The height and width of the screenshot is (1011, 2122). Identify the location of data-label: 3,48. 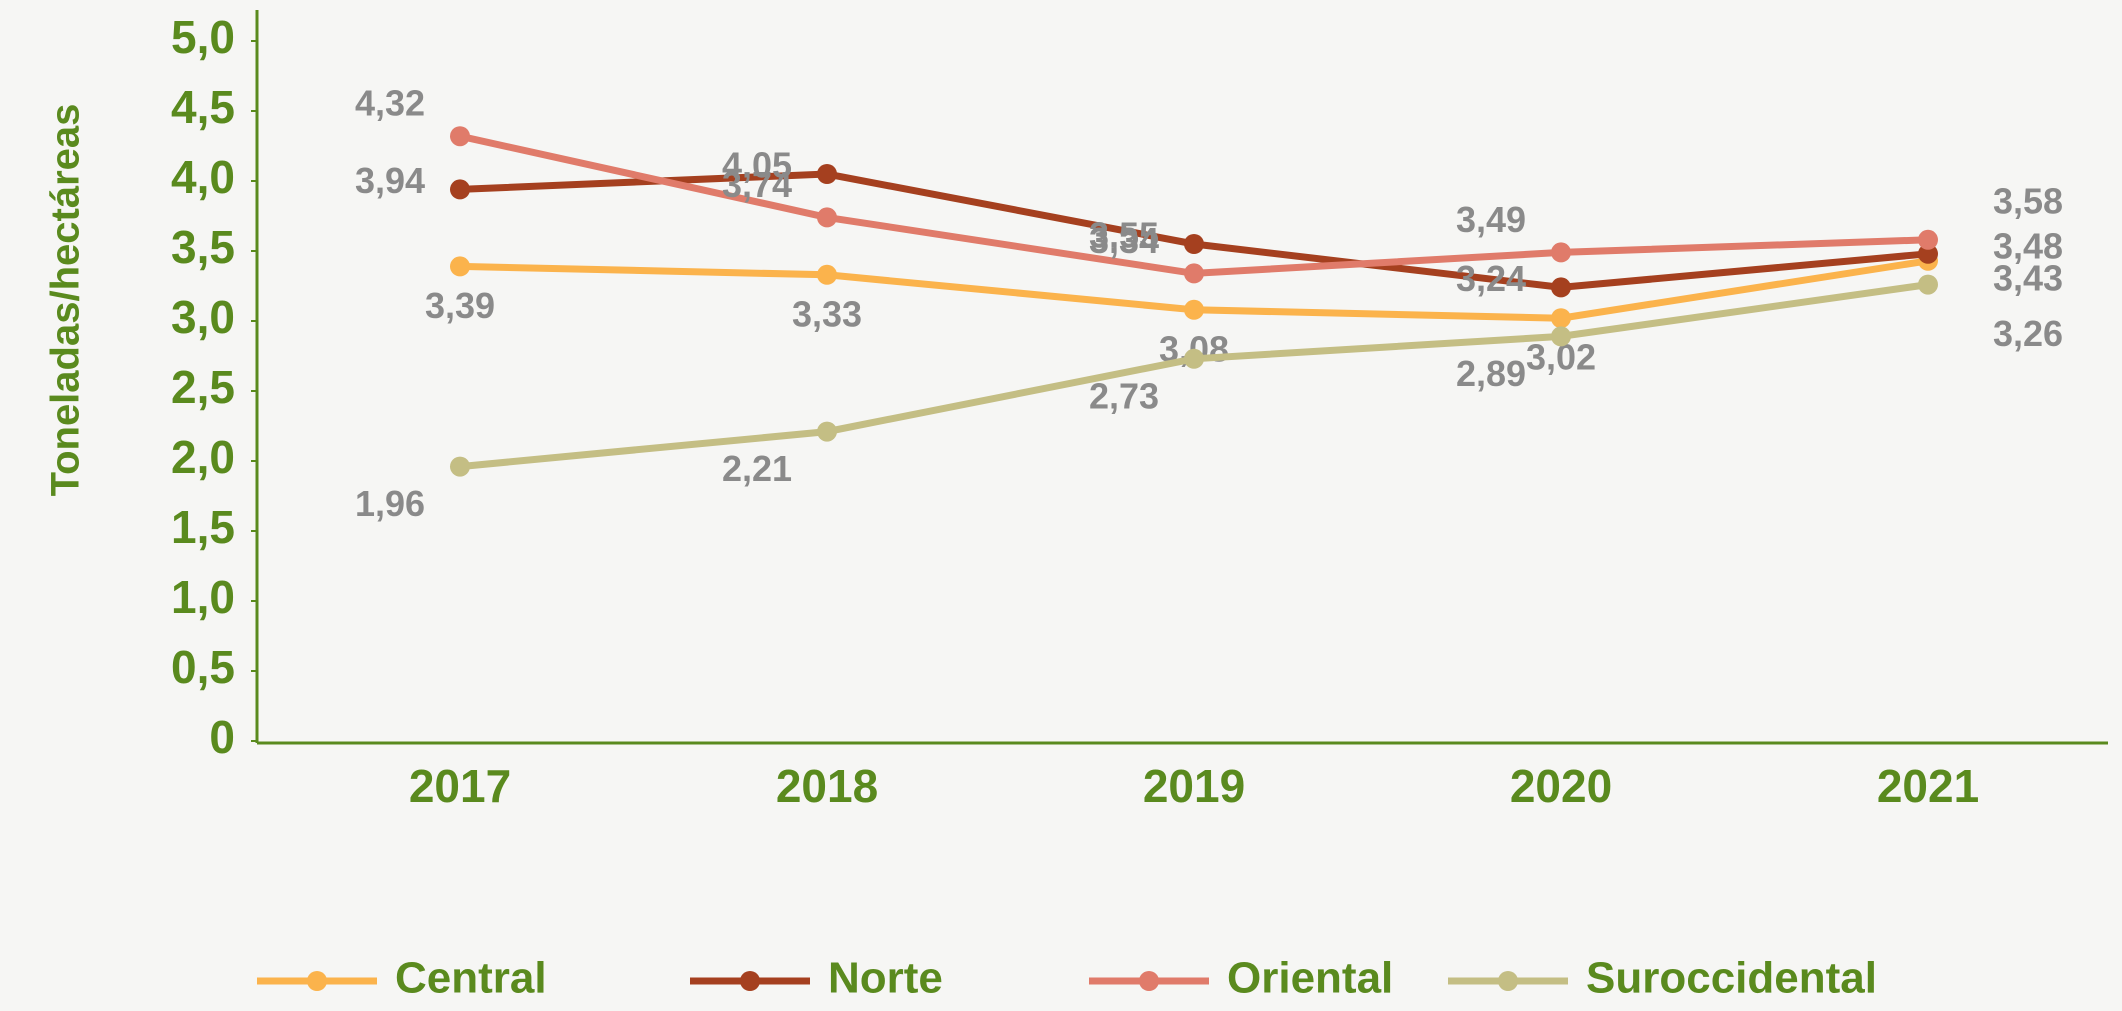
(2028, 245).